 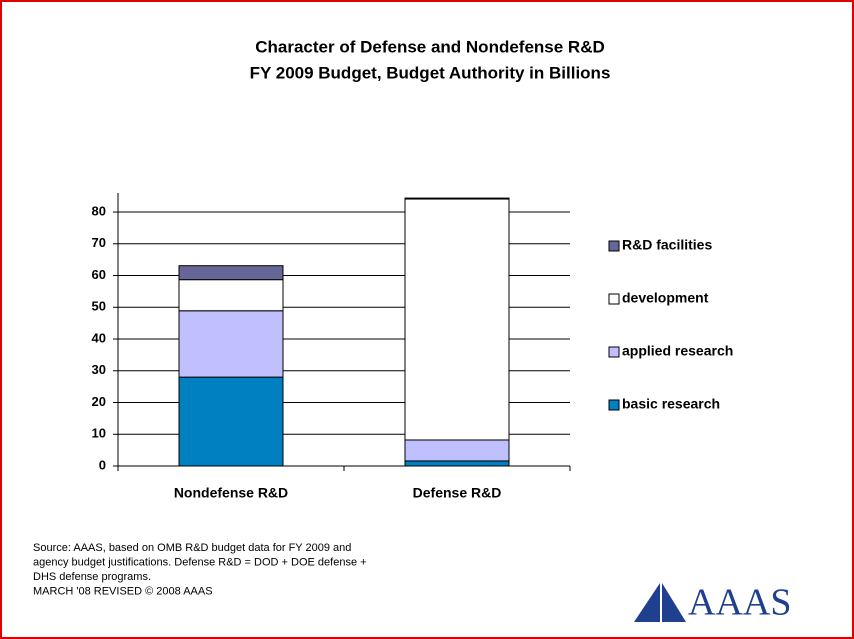 I want to click on logo: AAAS, so click(x=712, y=603).